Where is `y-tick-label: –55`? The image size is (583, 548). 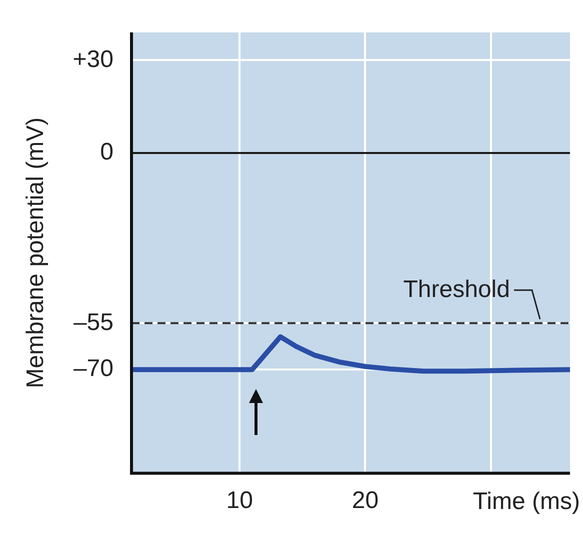
y-tick-label: –55 is located at coordinates (93, 322).